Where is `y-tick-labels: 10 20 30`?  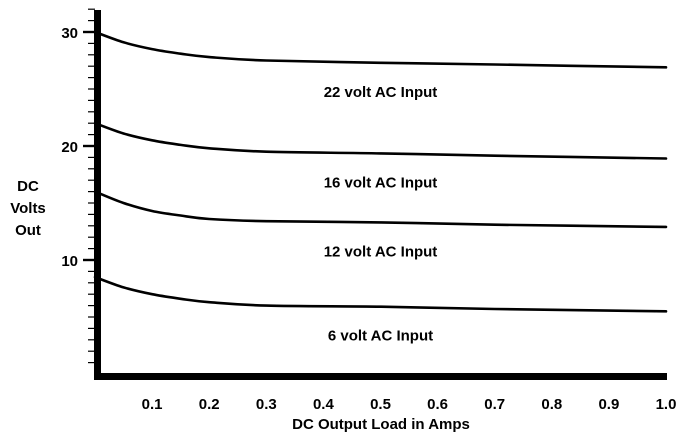
y-tick-labels: 10 20 30 is located at coordinates (69, 147).